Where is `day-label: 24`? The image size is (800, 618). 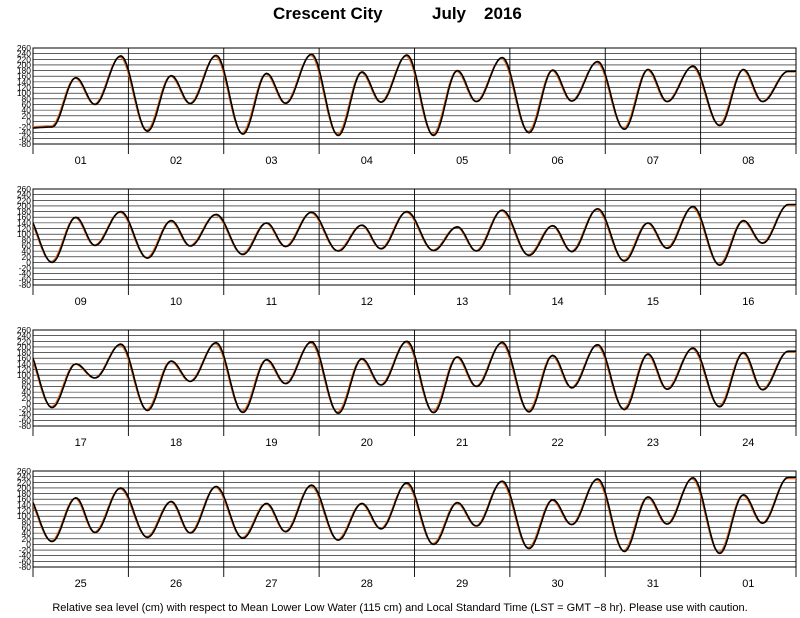 day-label: 24 is located at coordinates (748, 443).